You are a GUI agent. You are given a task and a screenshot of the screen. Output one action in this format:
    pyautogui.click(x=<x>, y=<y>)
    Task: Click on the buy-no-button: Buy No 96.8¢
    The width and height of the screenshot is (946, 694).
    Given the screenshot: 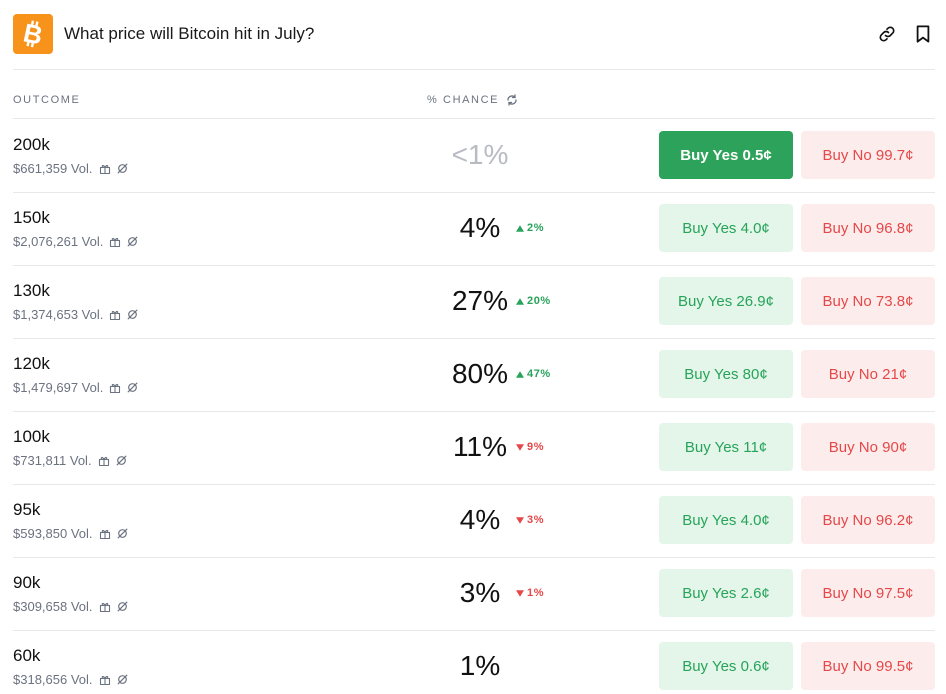 What is the action you would take?
    pyautogui.click(x=868, y=228)
    